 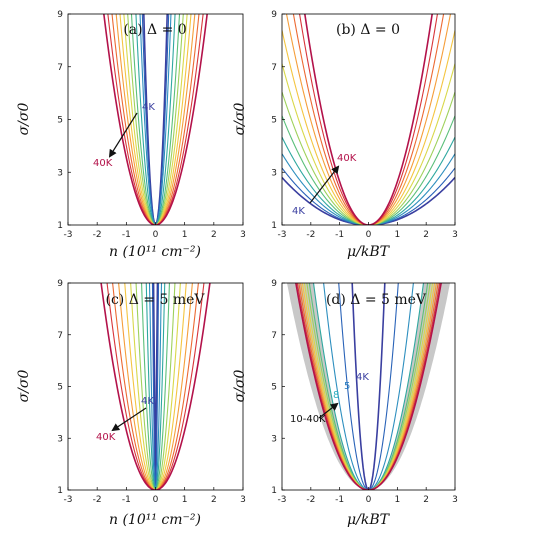 I want to click on panel-b-xtick-label: 0, so click(x=369, y=235).